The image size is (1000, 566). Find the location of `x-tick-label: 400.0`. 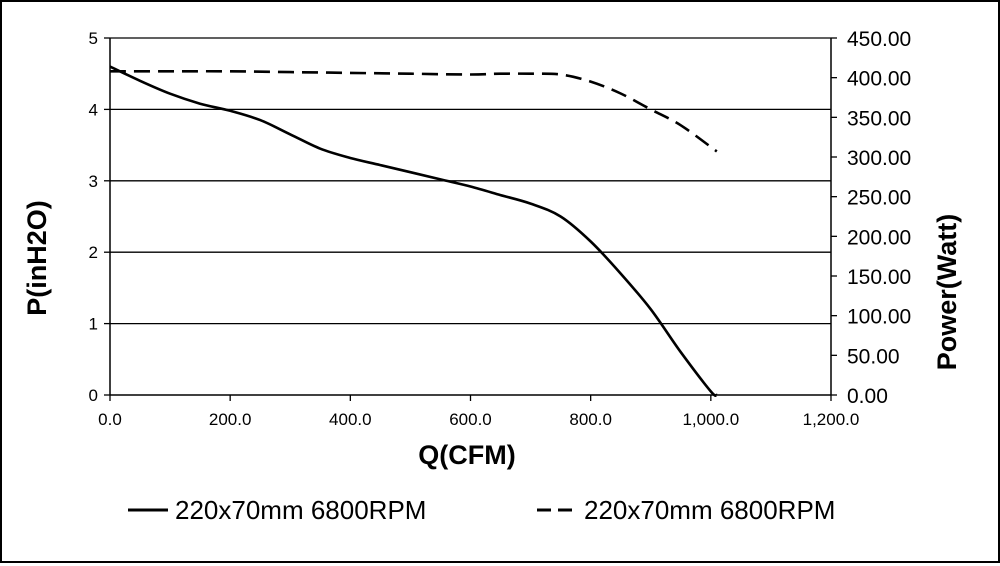

x-tick-label: 400.0 is located at coordinates (350, 419).